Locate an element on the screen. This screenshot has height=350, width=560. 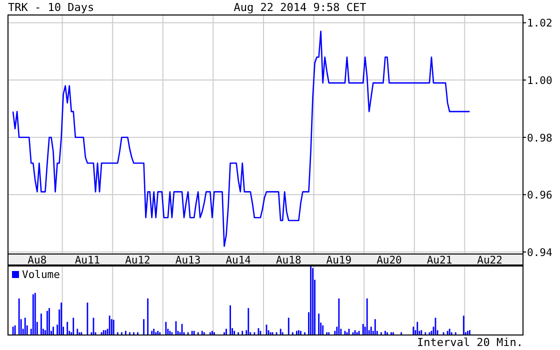
y-tick-label: 0.96 is located at coordinates (539, 196).